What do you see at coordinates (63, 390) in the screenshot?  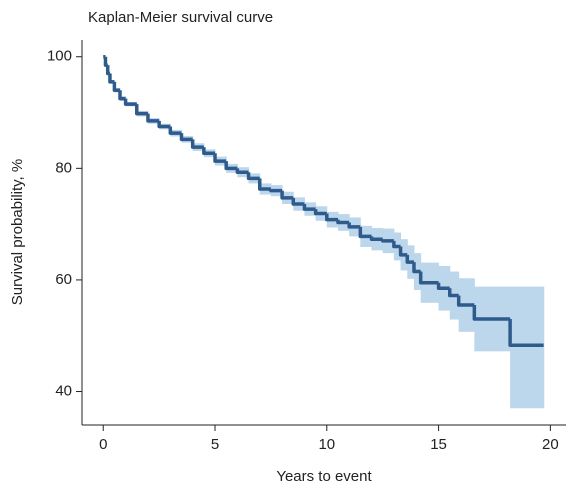 I see `y-tick-label: 40` at bounding box center [63, 390].